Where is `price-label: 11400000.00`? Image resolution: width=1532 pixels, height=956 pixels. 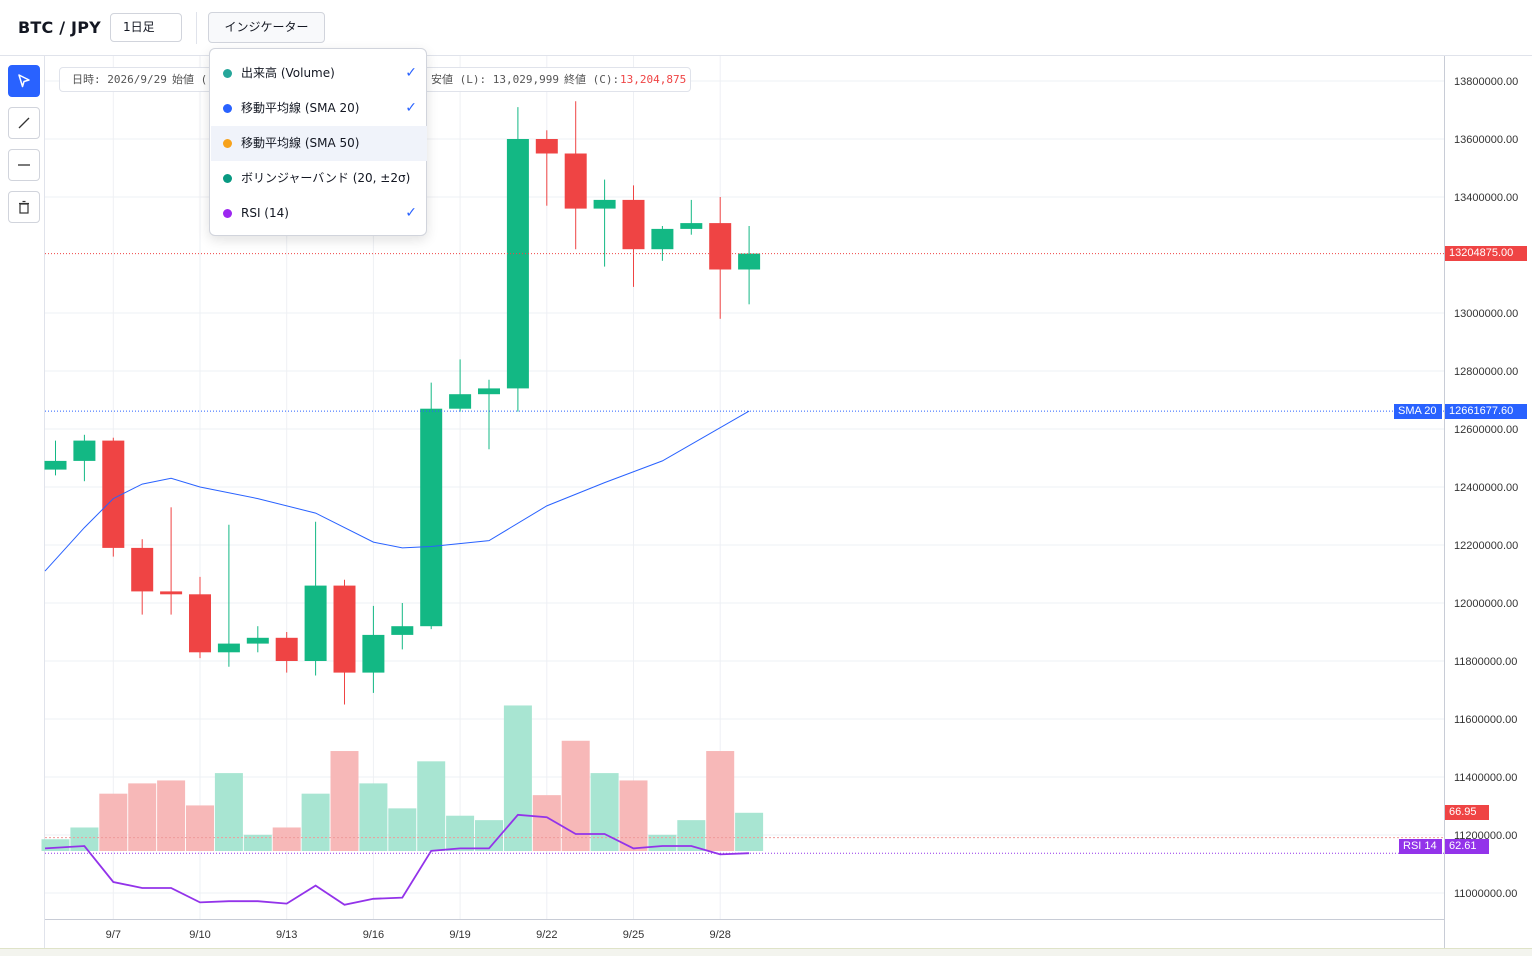
price-label: 11400000.00 is located at coordinates (1485, 778).